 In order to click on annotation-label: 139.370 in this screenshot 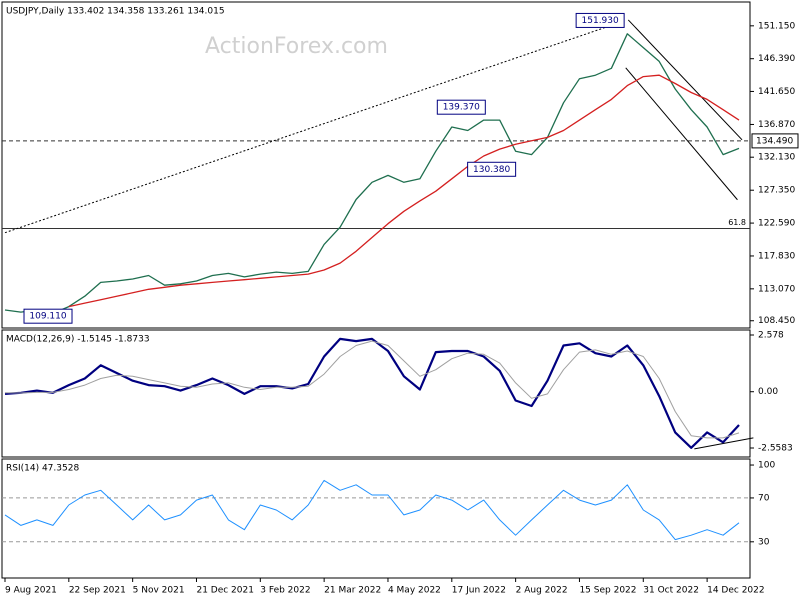, I will do `click(461, 108)`.